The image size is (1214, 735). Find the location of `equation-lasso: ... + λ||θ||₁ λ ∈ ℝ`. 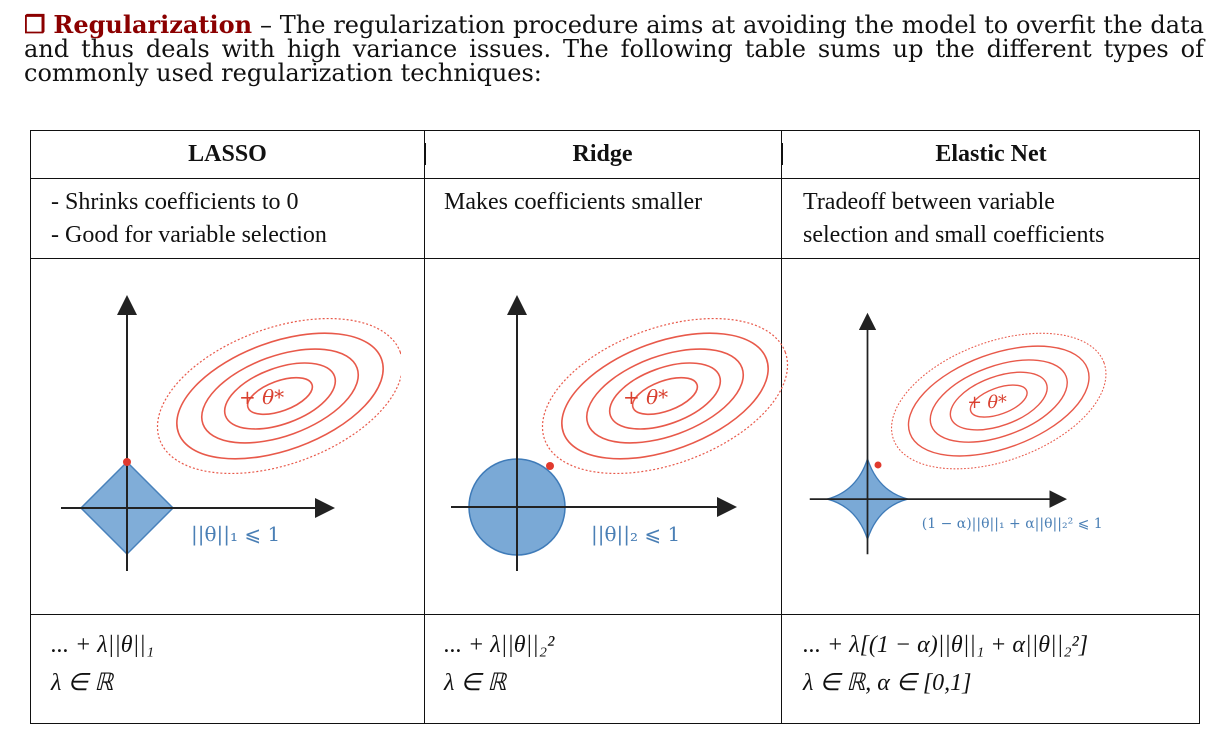

equation-lasso: ... + λ||θ||₁ λ ∈ ℝ is located at coordinates (102, 664).